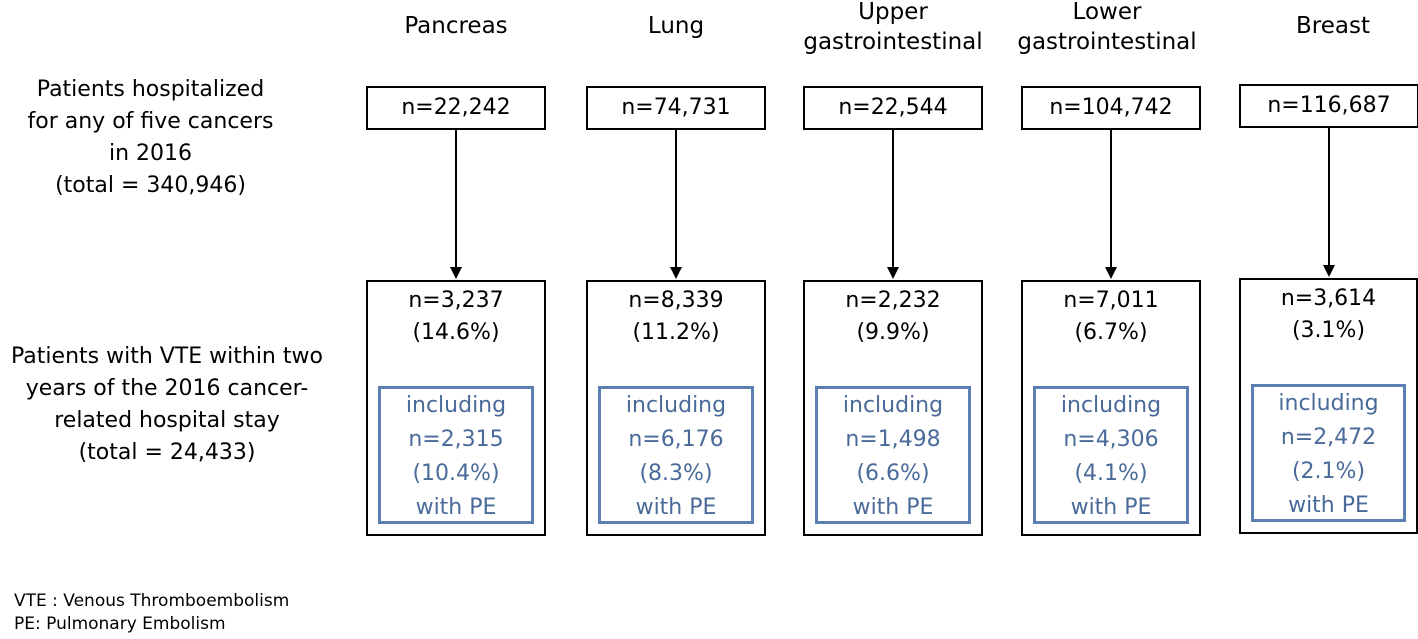 This screenshot has width=1418, height=639. What do you see at coordinates (676, 439) in the screenshot?
I see `pe-count: n=6,176` at bounding box center [676, 439].